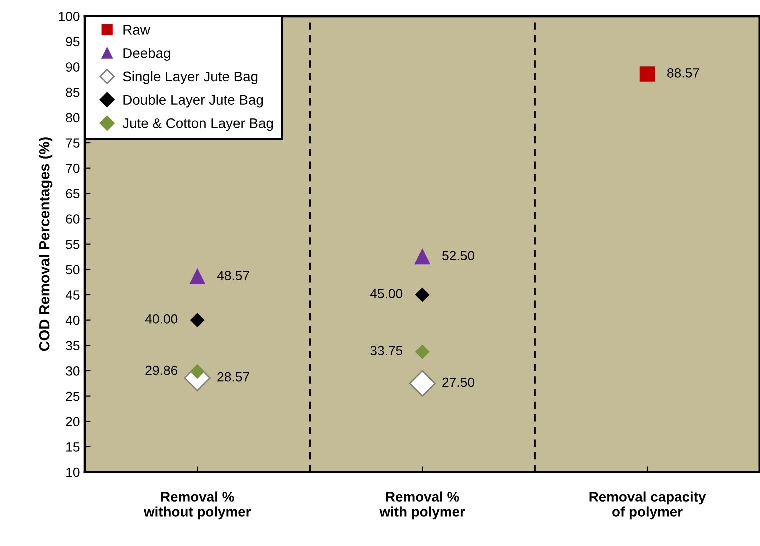 Image resolution: width=760 pixels, height=546 pixels. What do you see at coordinates (458, 383) in the screenshot?
I see `data-label: 27.50` at bounding box center [458, 383].